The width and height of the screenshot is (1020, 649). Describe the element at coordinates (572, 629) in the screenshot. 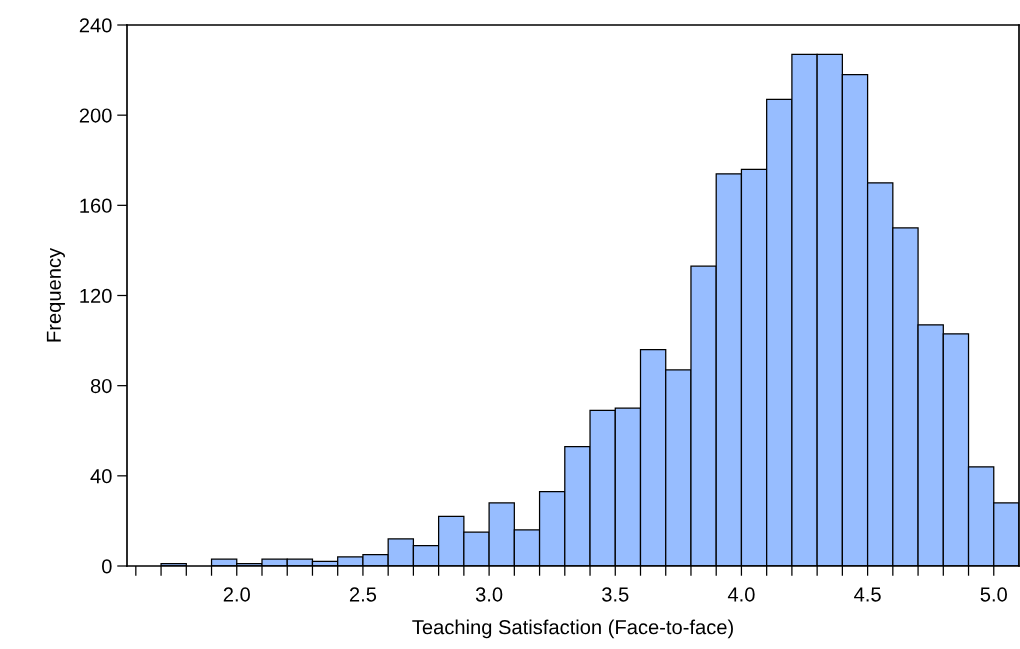

I see `x-axis-title: Teaching Satisfaction (Face-to-face)` at that location.